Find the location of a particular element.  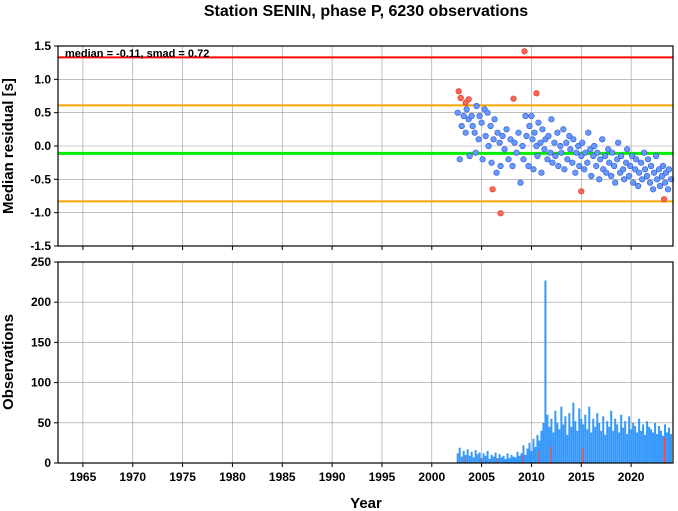

residual-points is located at coordinates (564, 132).